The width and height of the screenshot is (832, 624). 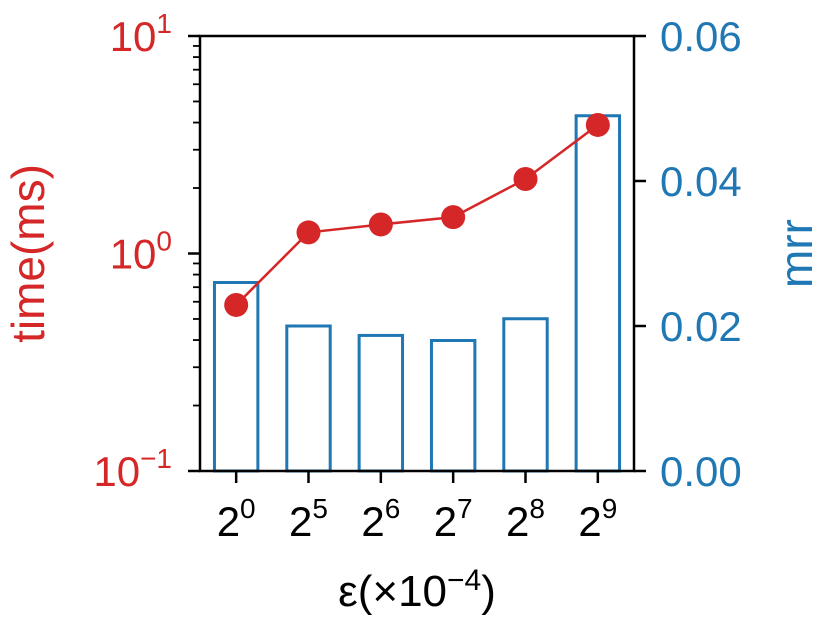 I want to click on x-tick-label-exponent: 8, so click(x=537, y=508).